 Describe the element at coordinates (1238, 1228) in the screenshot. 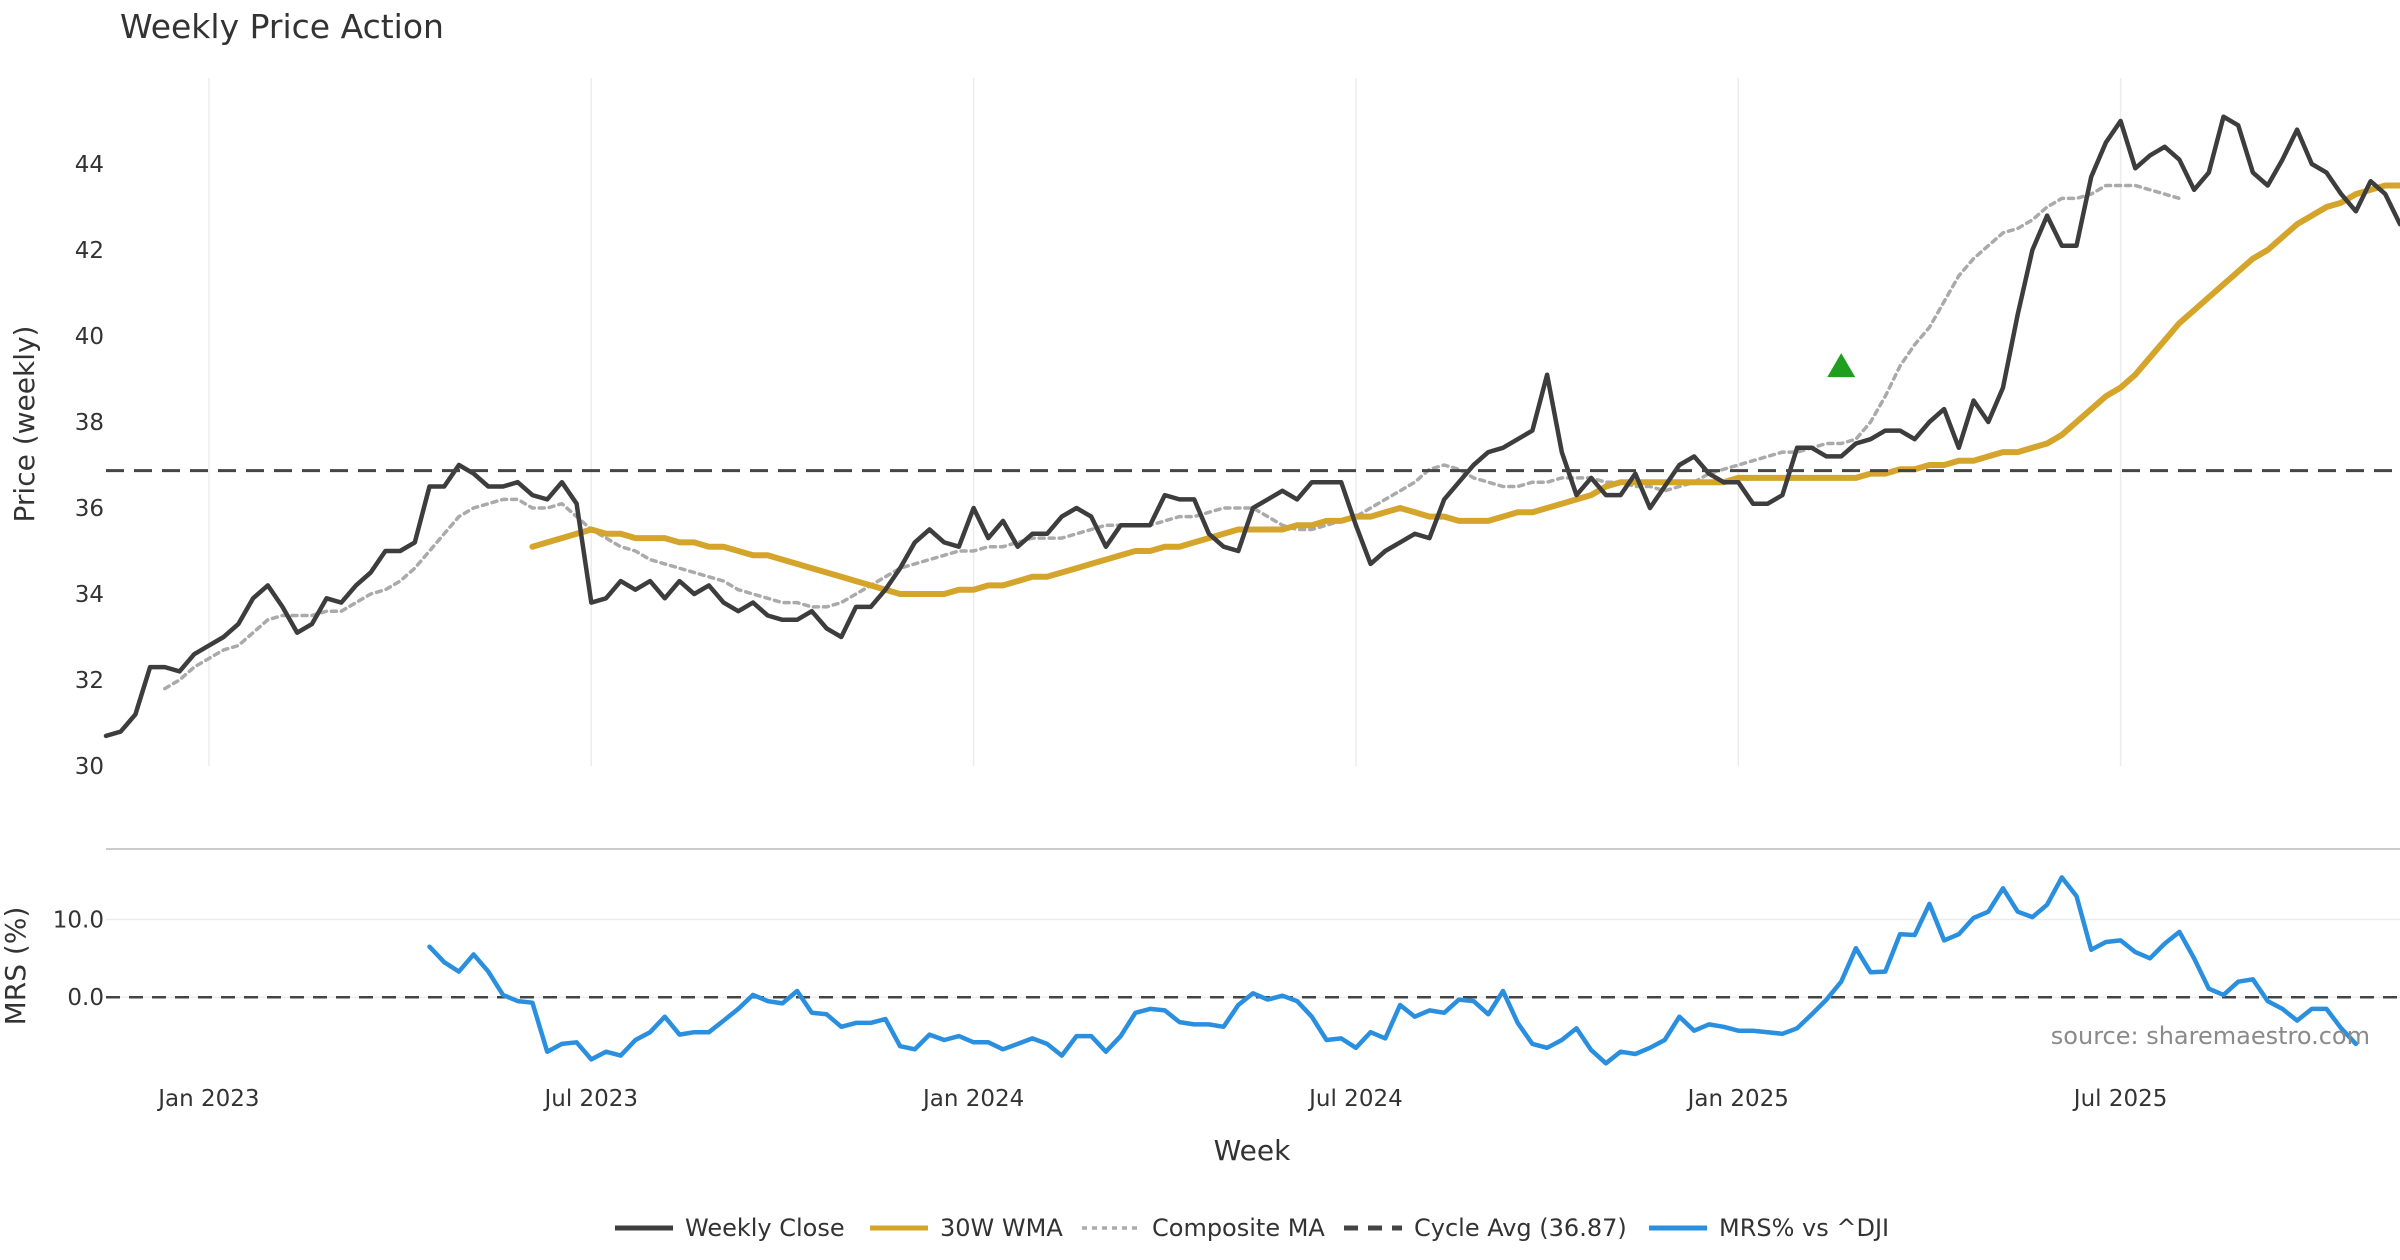

I see `legend-label-composite: Composite MA` at that location.